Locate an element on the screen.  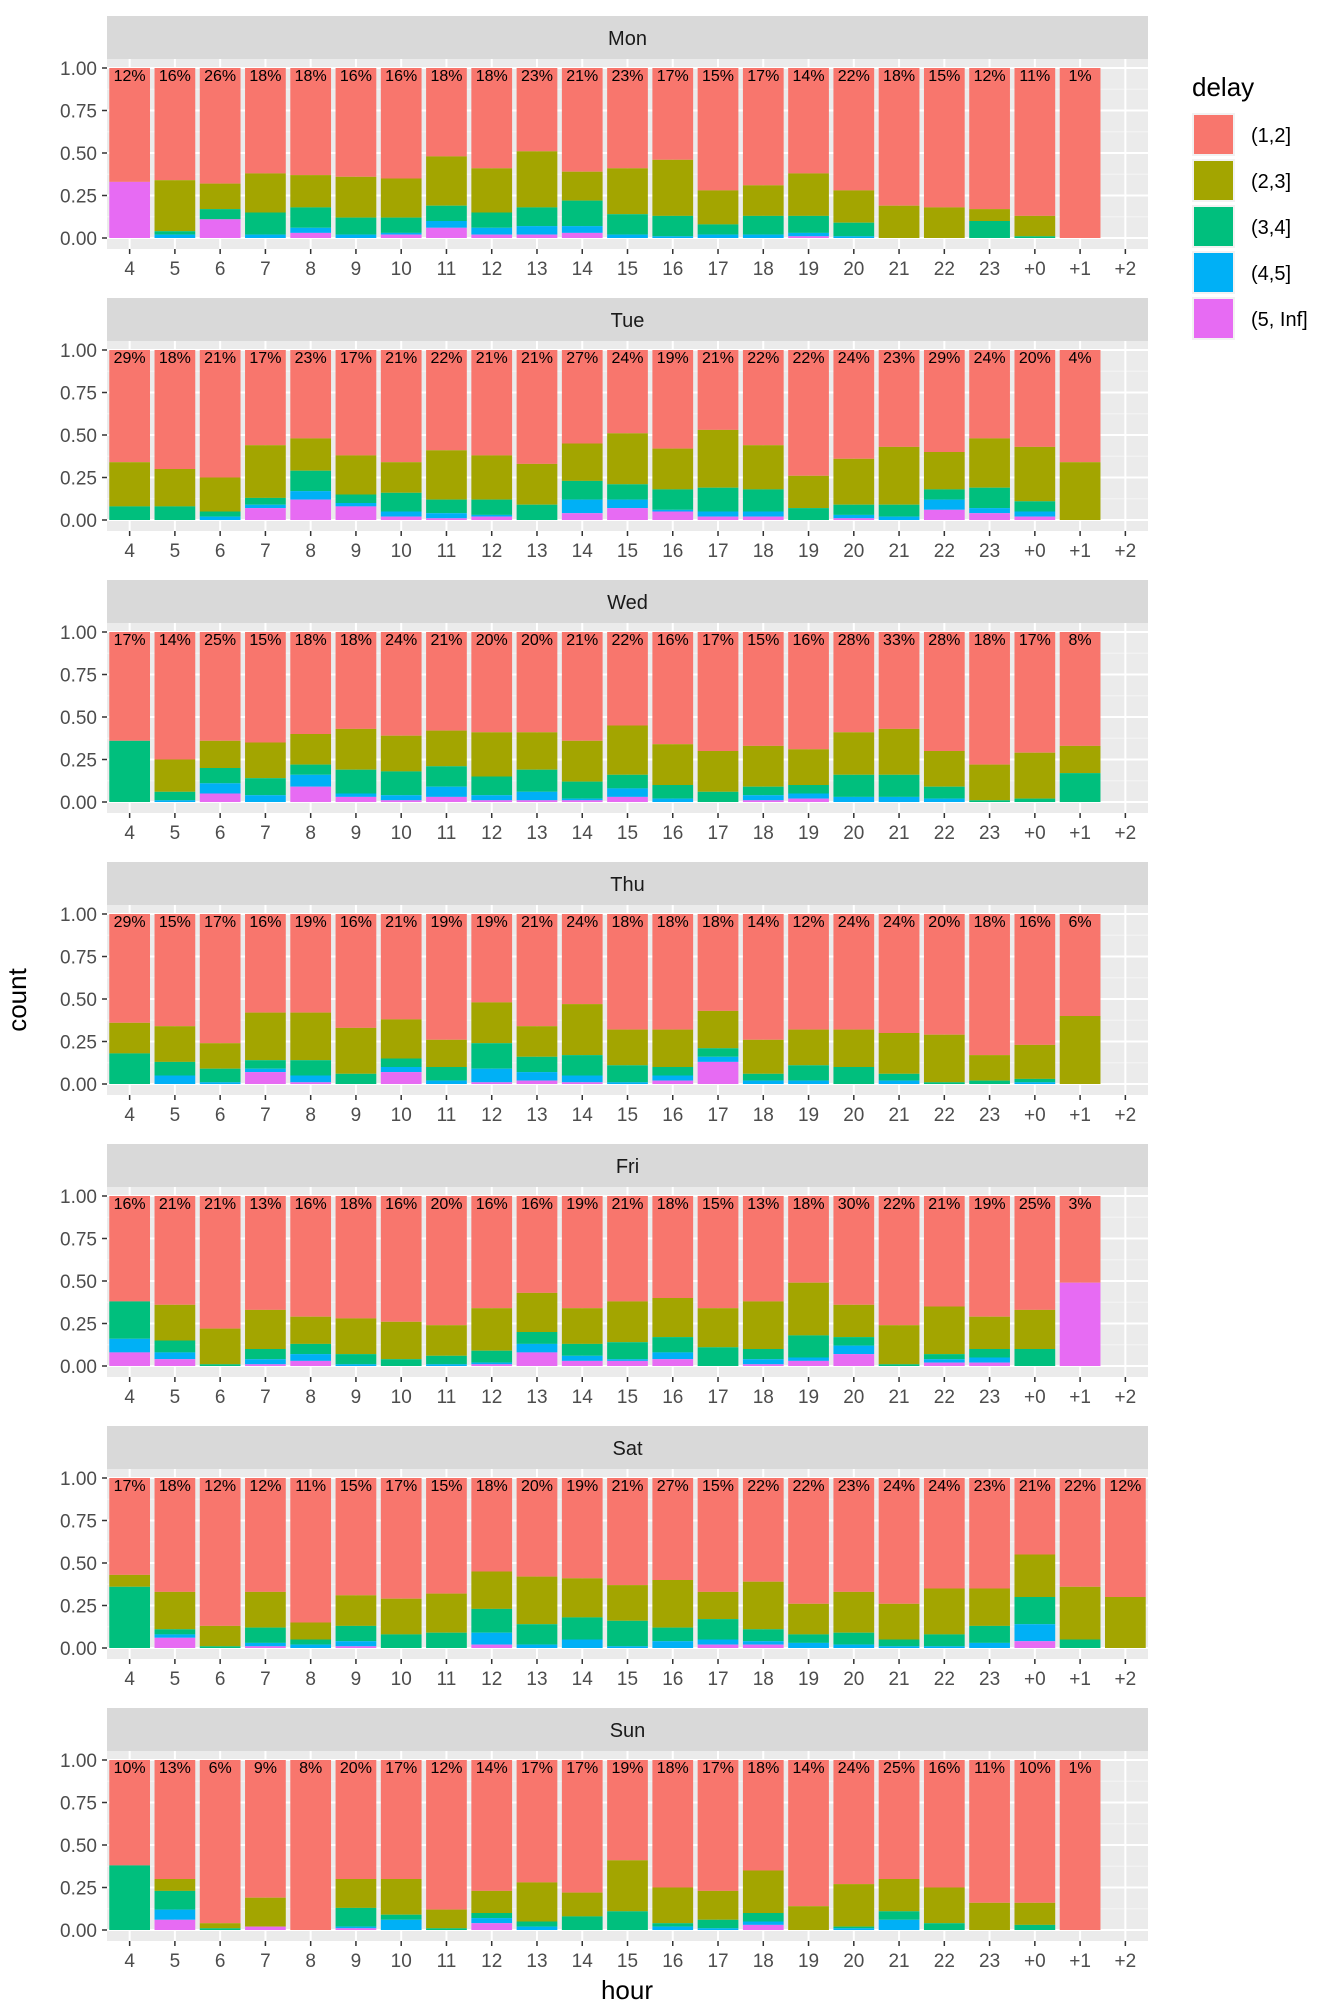
legend-item-label: (4,5] is located at coordinates (1271, 274).